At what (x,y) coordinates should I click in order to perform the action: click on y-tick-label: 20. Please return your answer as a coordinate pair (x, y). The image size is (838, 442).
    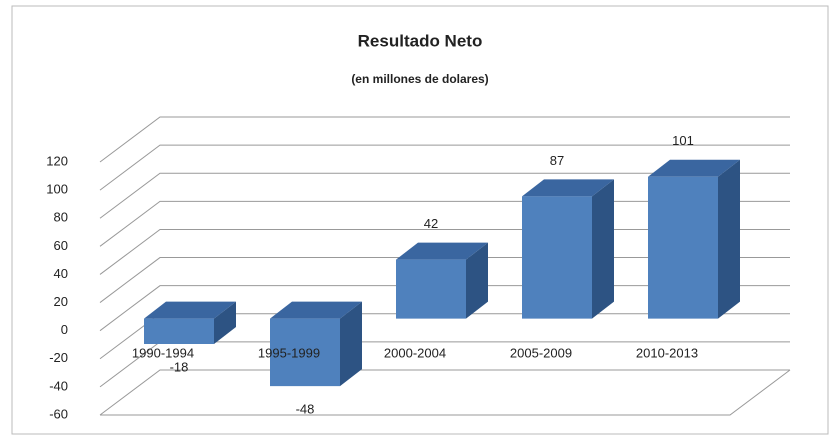
    Looking at the image, I should click on (61, 301).